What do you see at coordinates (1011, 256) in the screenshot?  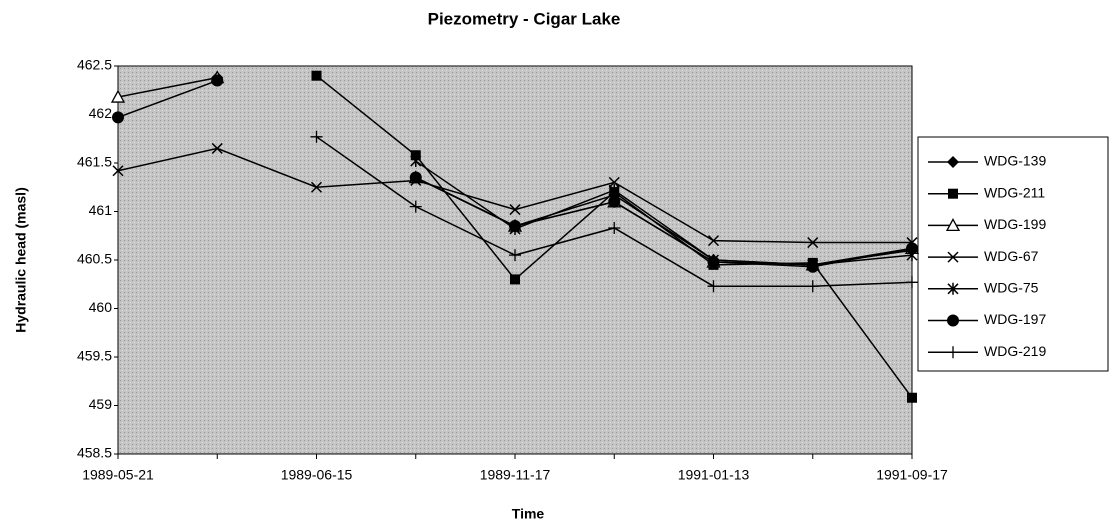 I see `legend-label: WDG-67` at bounding box center [1011, 256].